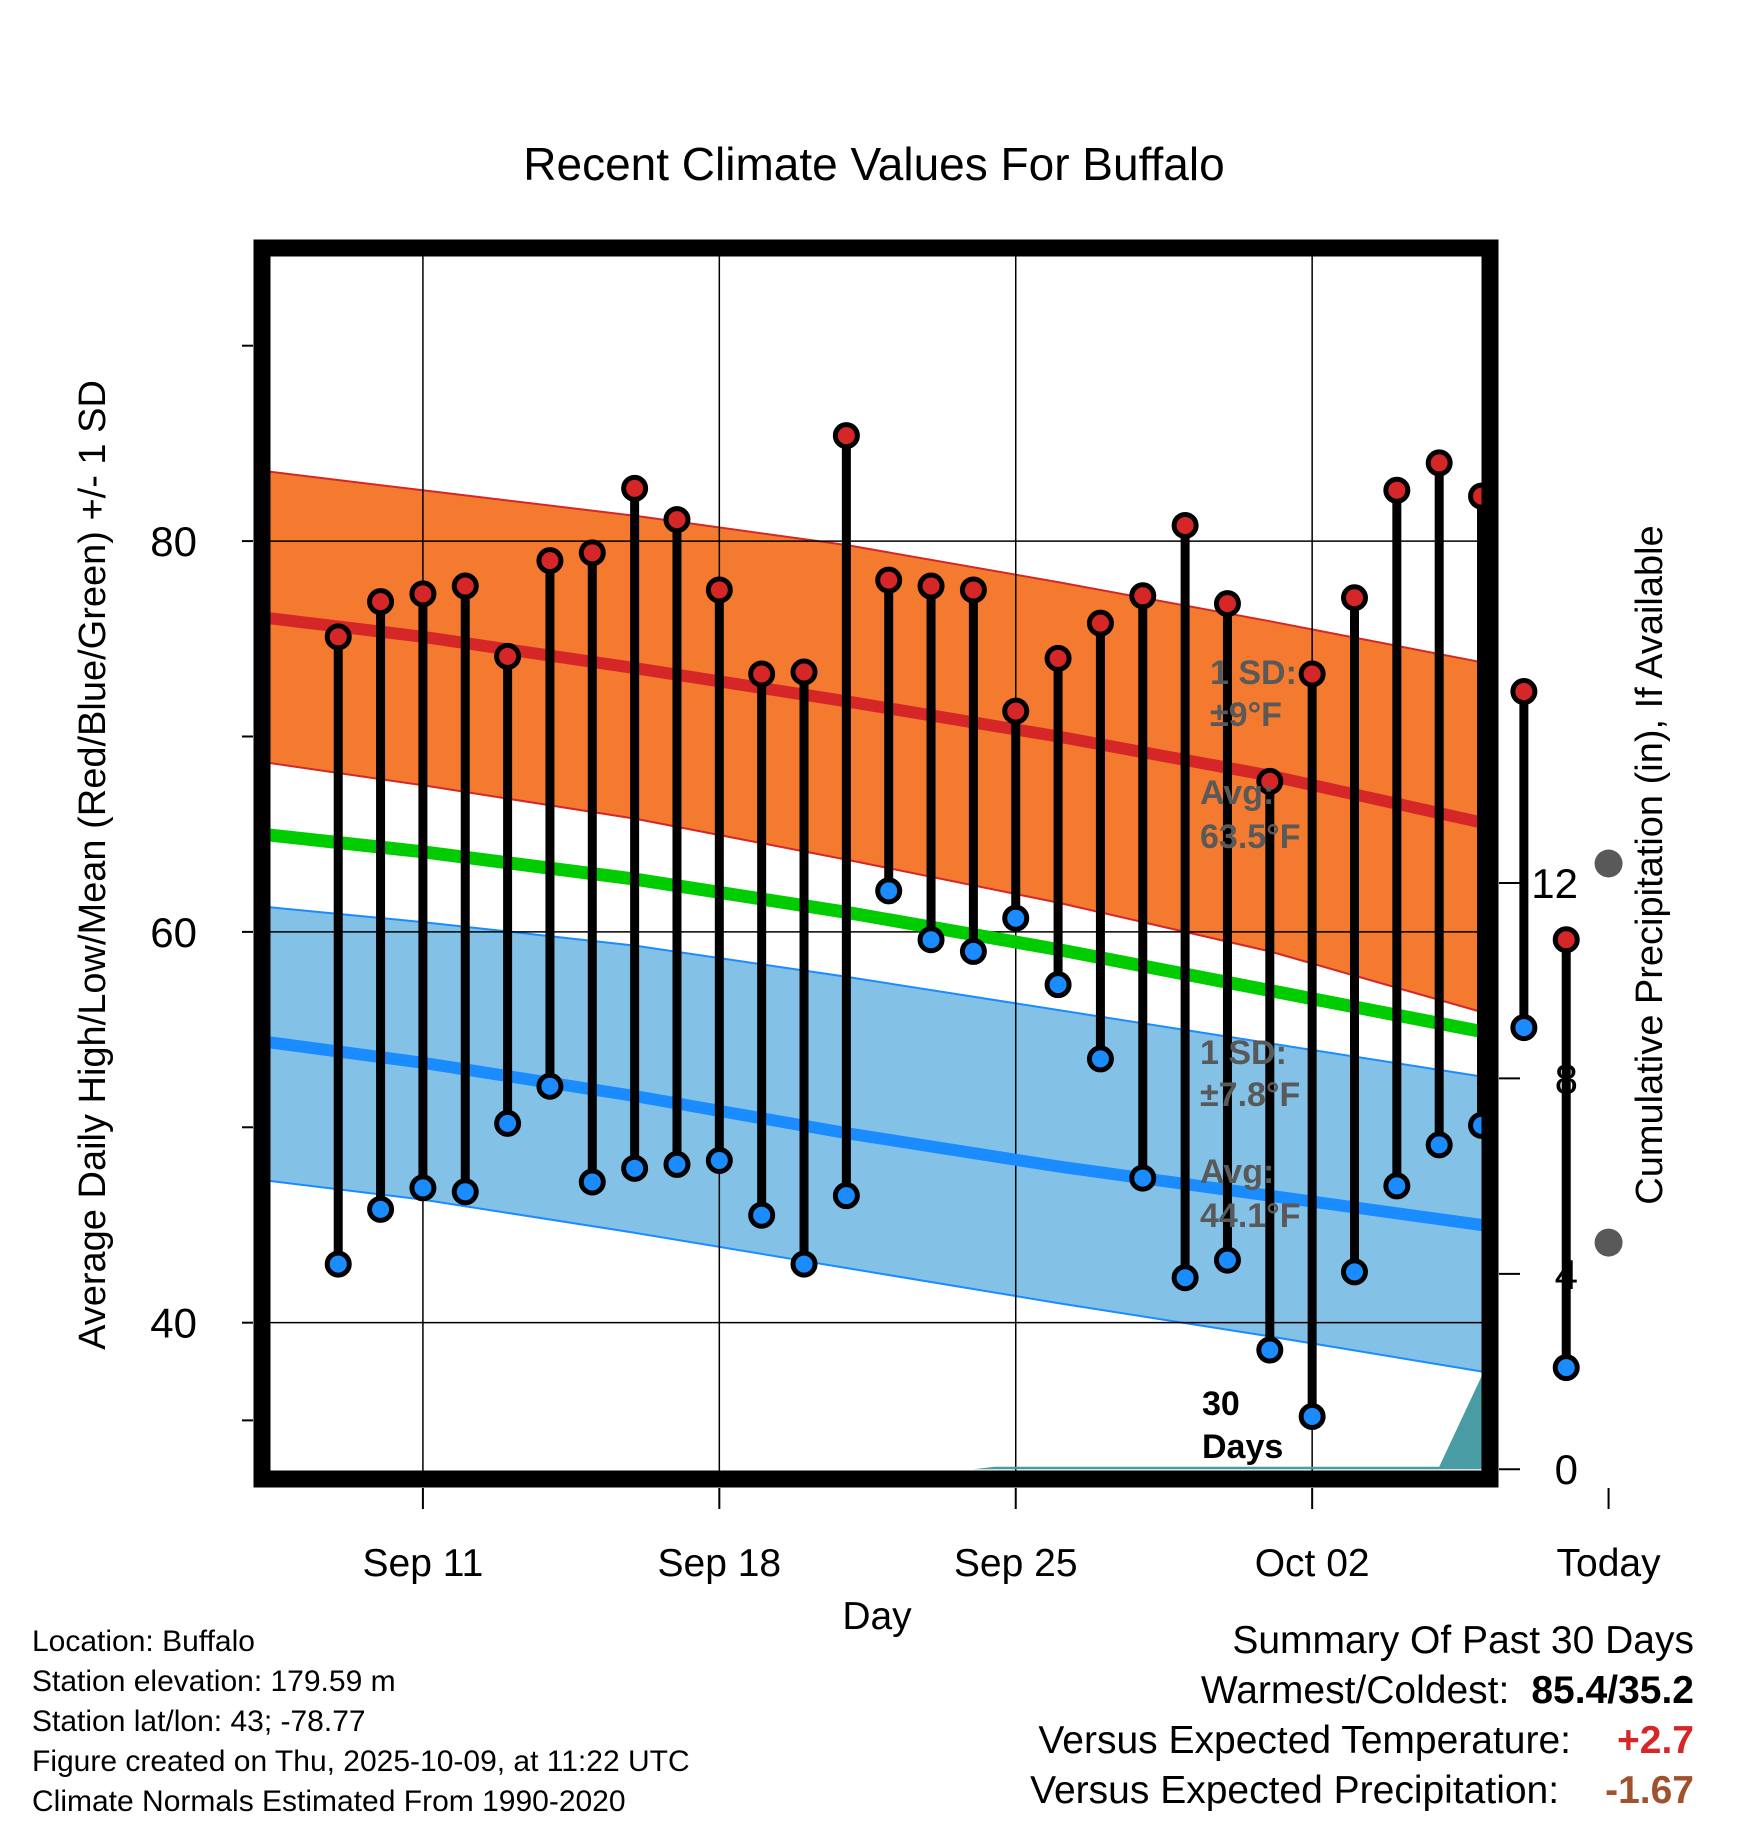 The height and width of the screenshot is (1828, 1748). Describe the element at coordinates (1566, 1469) in the screenshot. I see `y2-tick-label: 0` at that location.